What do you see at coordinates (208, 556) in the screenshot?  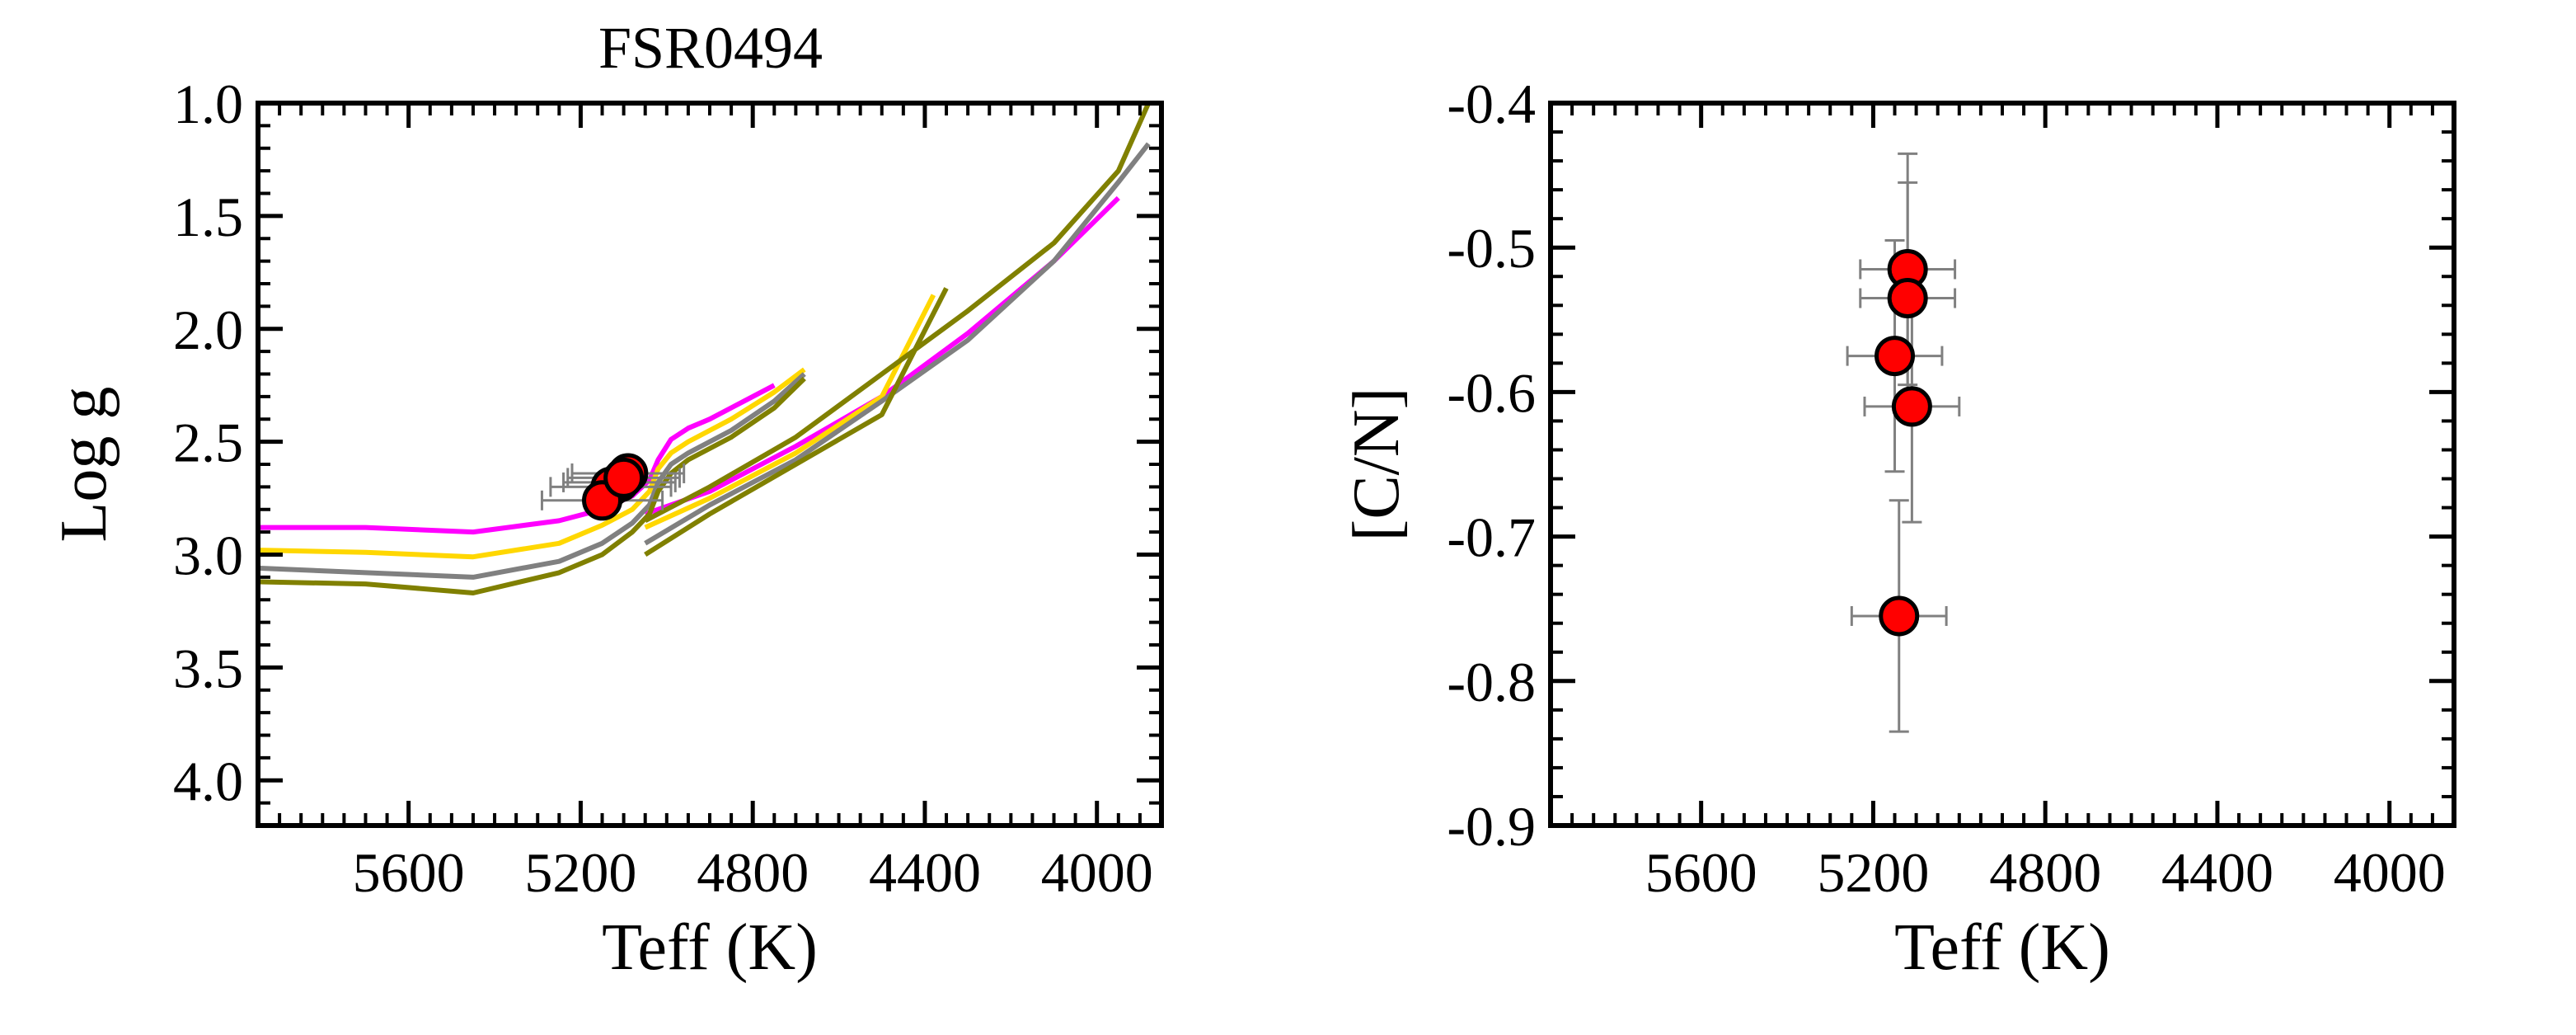 I see `left-y-tick-label: 3.0` at bounding box center [208, 556].